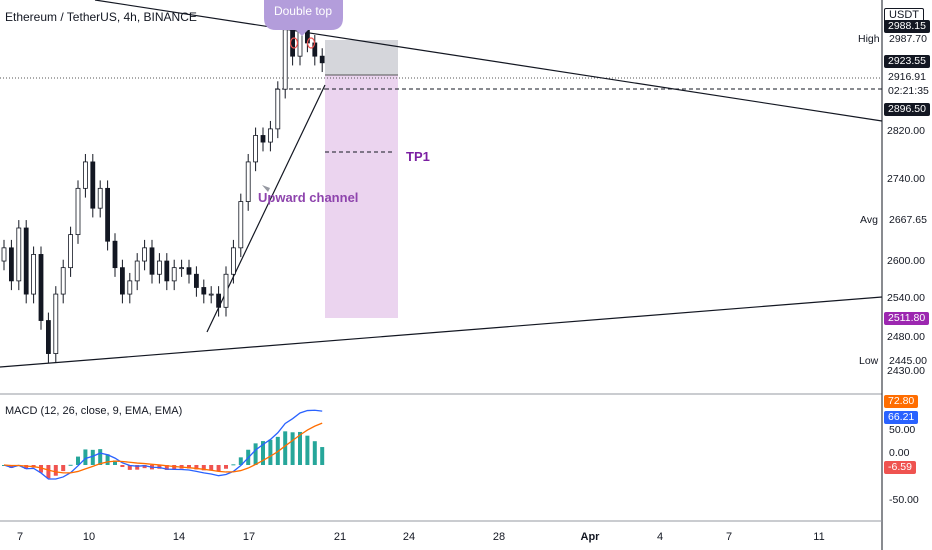 The width and height of the screenshot is (932, 550). I want to click on macd-line, so click(163, 444).